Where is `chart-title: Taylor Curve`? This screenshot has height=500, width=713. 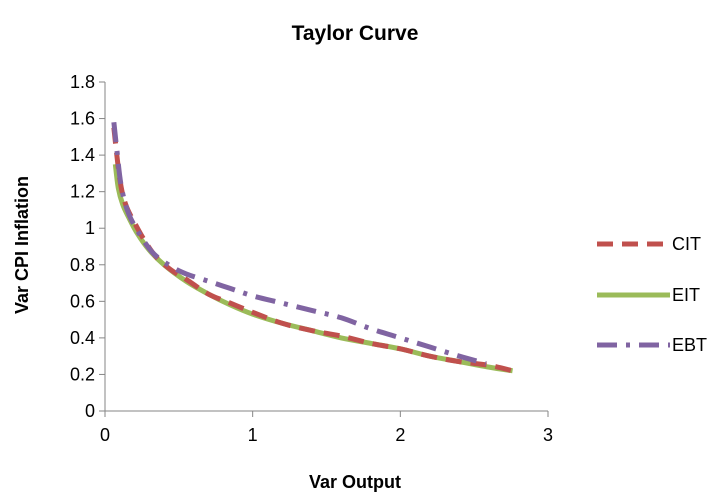 chart-title: Taylor Curve is located at coordinates (355, 33).